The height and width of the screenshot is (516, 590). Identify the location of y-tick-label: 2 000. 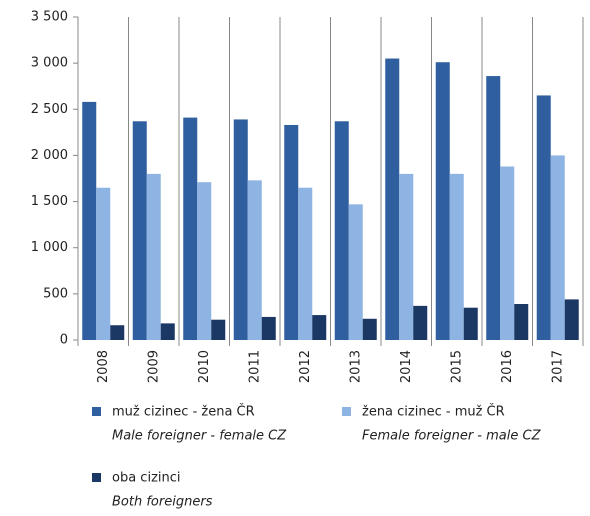
(49, 155).